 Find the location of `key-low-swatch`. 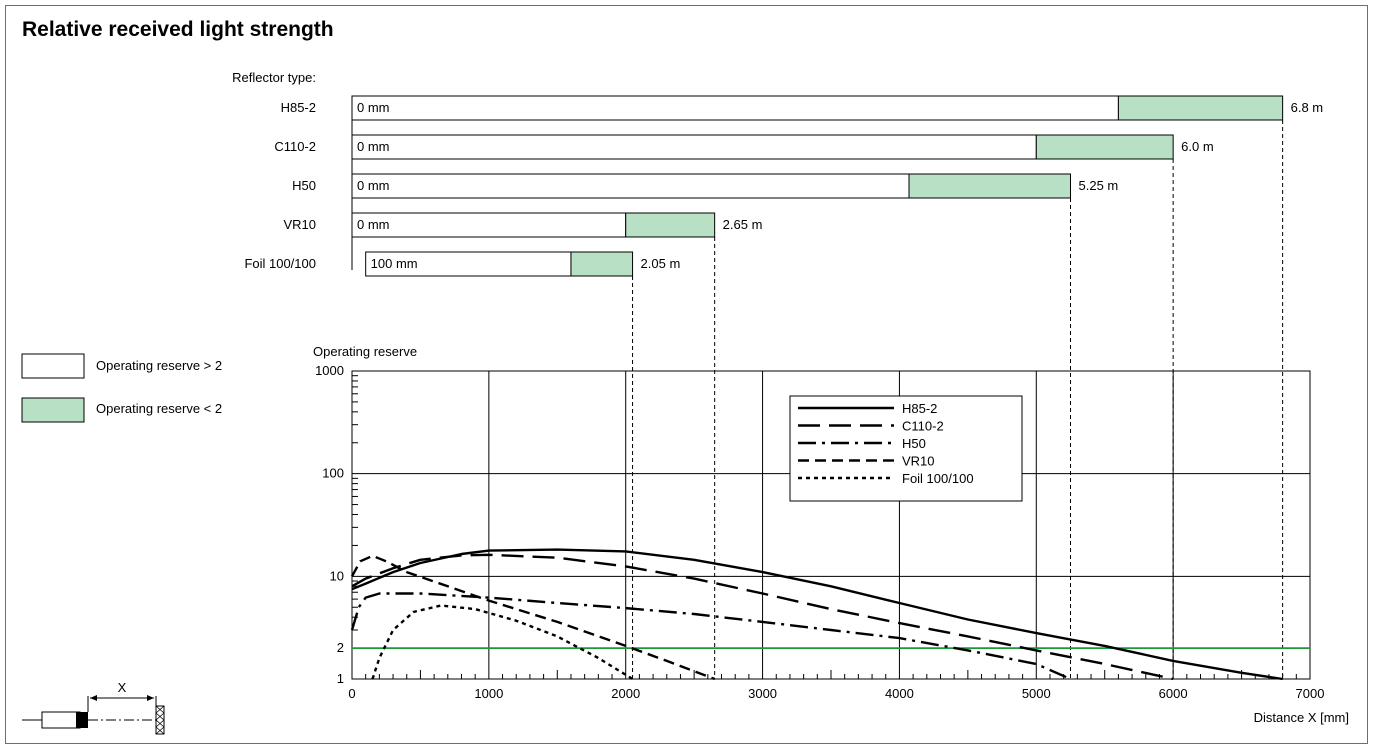

key-low-swatch is located at coordinates (53, 410).